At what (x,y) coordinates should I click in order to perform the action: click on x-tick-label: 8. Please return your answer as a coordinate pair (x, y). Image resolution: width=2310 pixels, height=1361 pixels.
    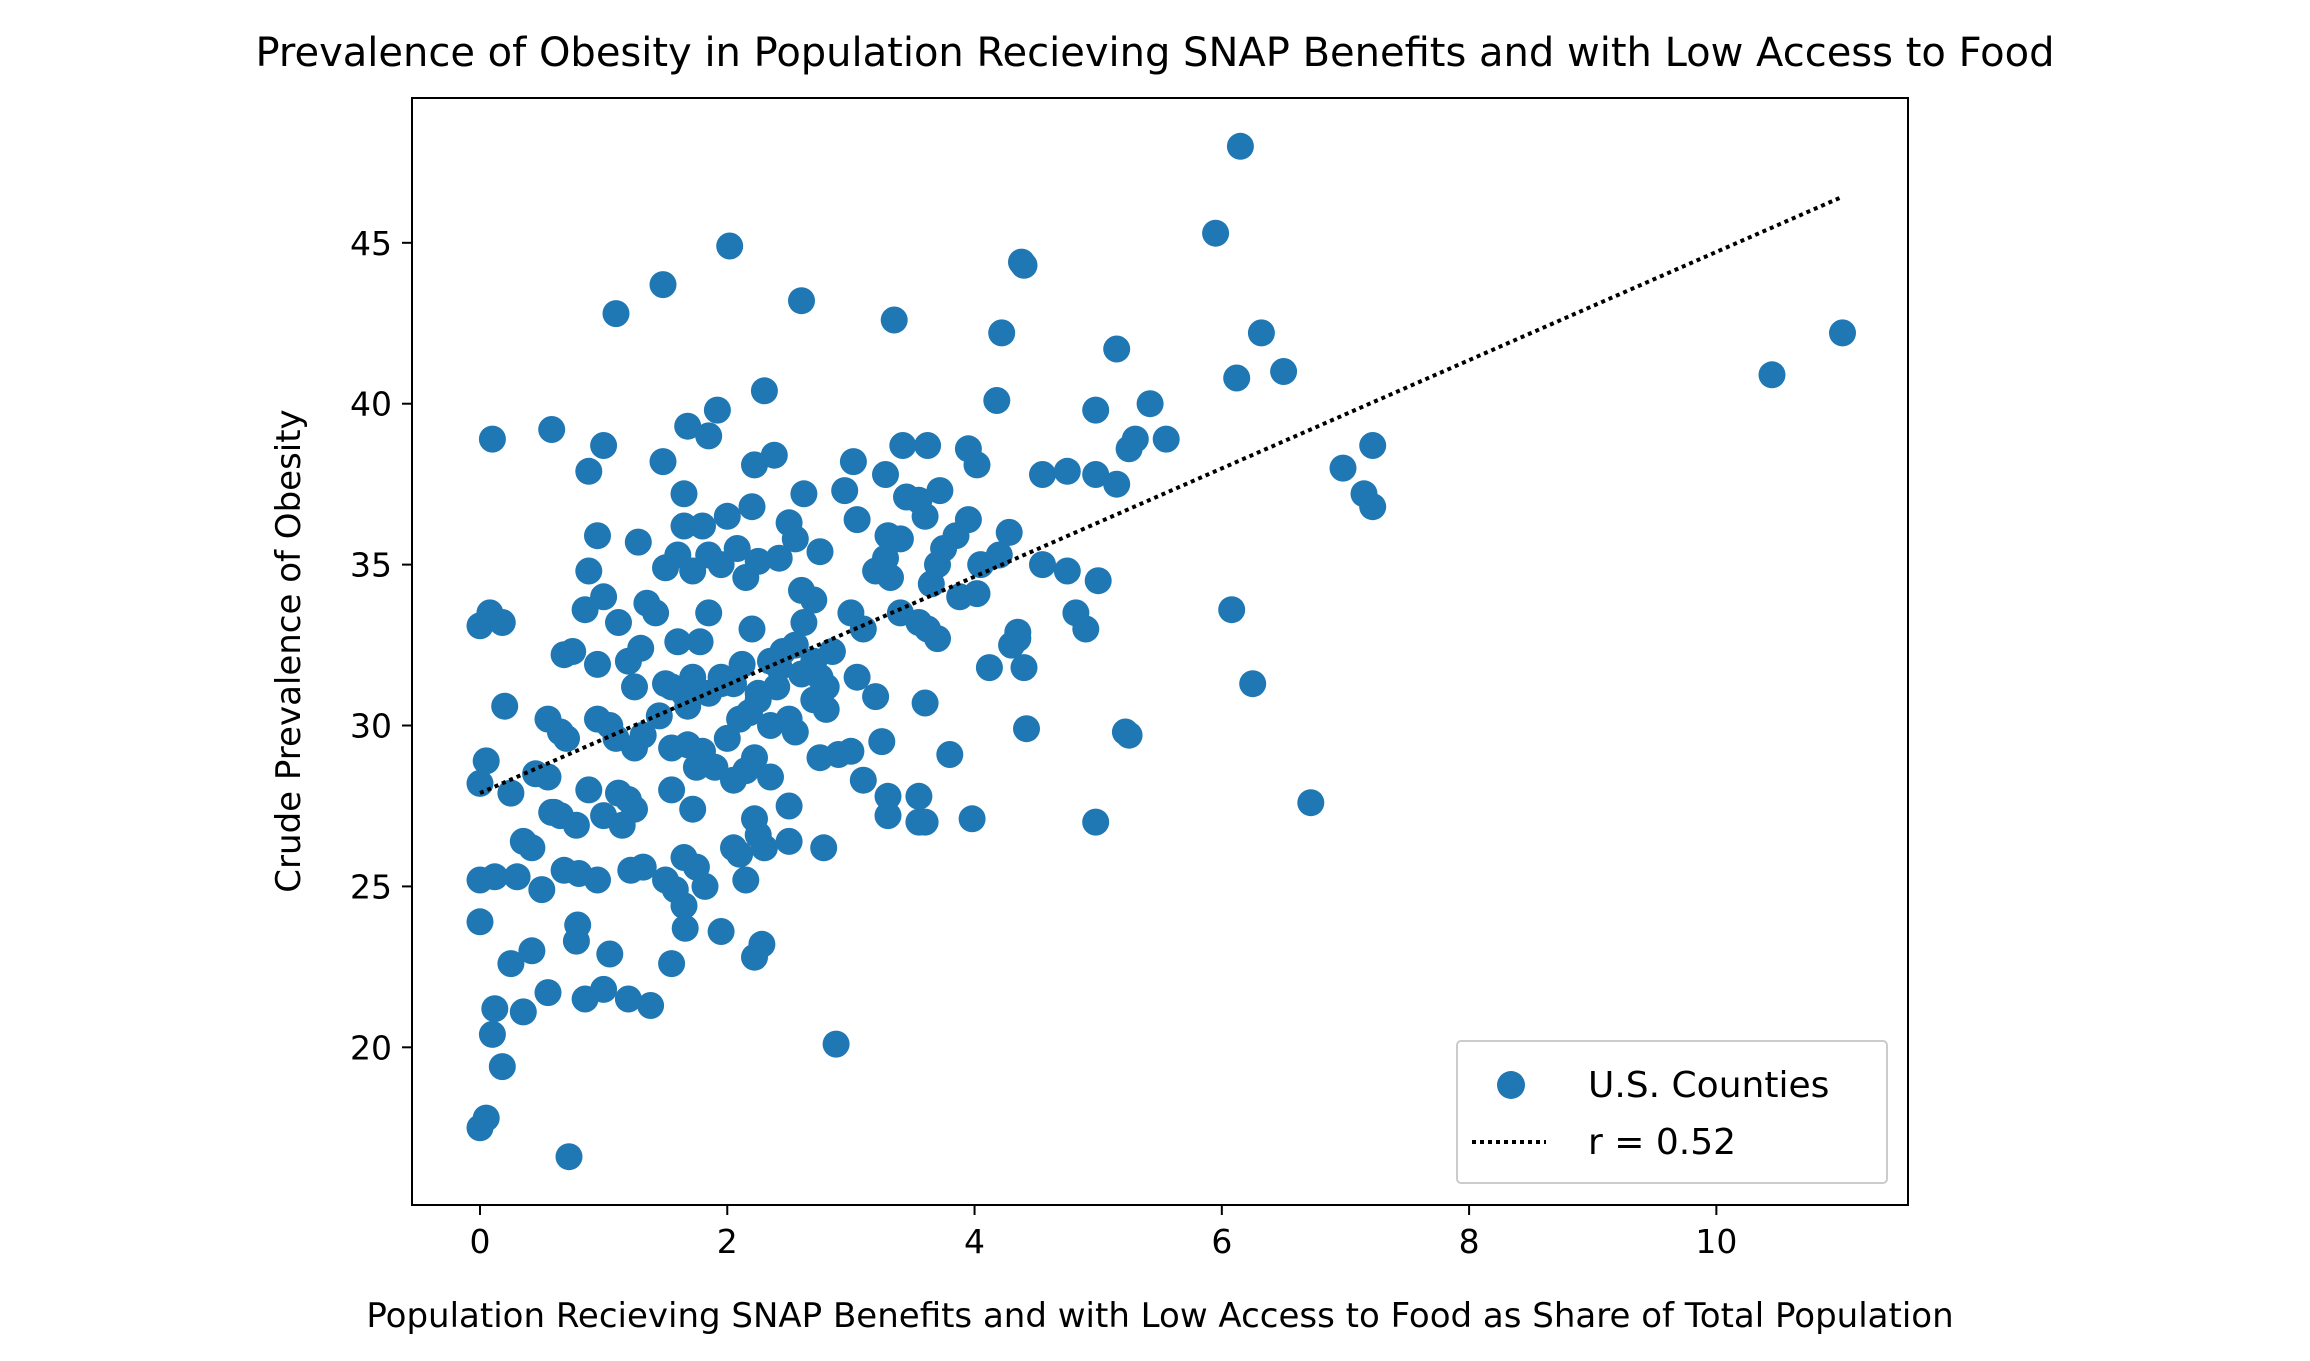
    Looking at the image, I should click on (1469, 1241).